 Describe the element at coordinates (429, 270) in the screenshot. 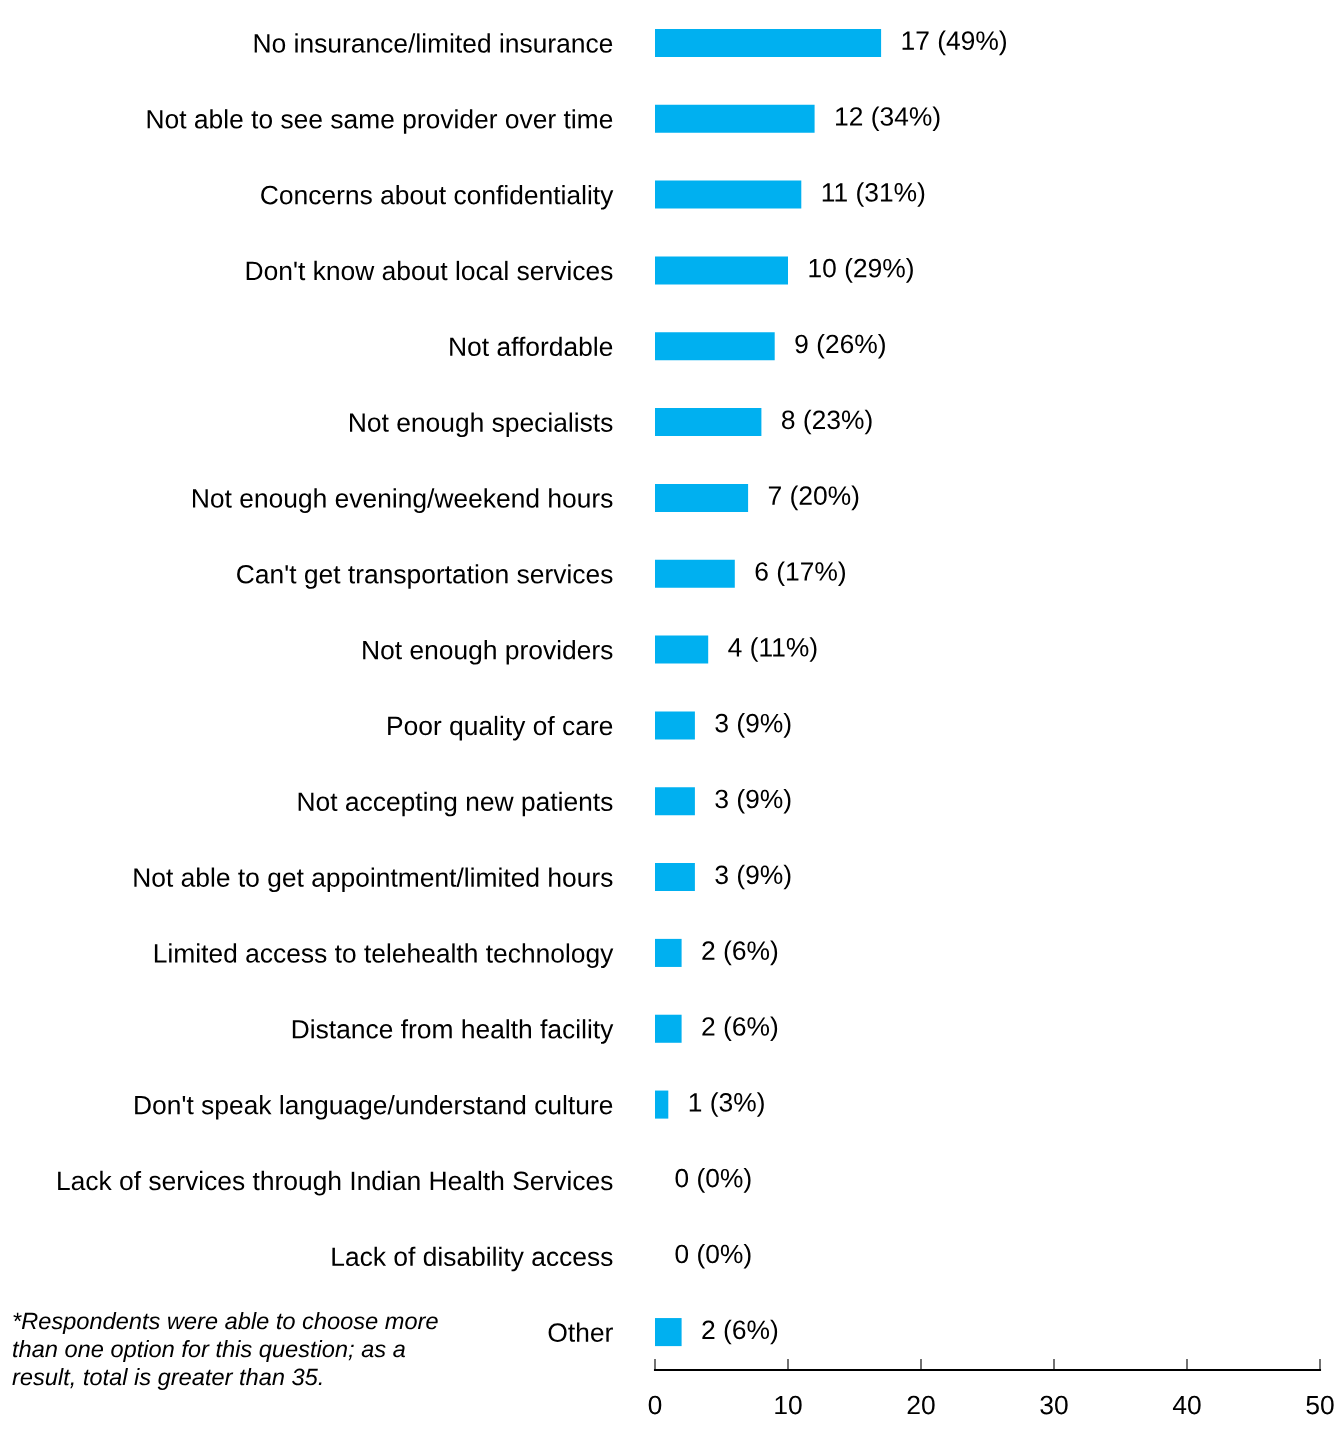

I see `y-tick-label: Don't know about local services` at that location.